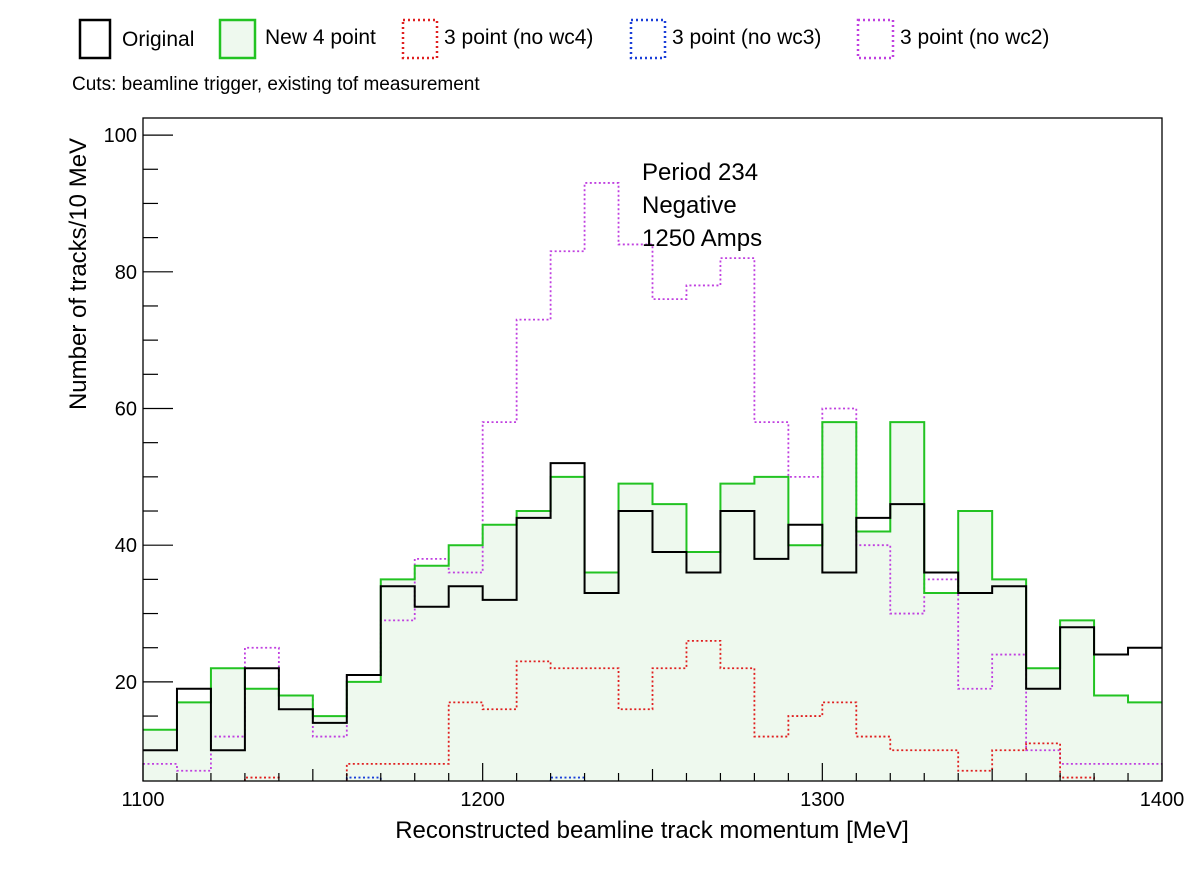 The width and height of the screenshot is (1198, 875). I want to click on y-tick-label: 20, so click(126, 683).